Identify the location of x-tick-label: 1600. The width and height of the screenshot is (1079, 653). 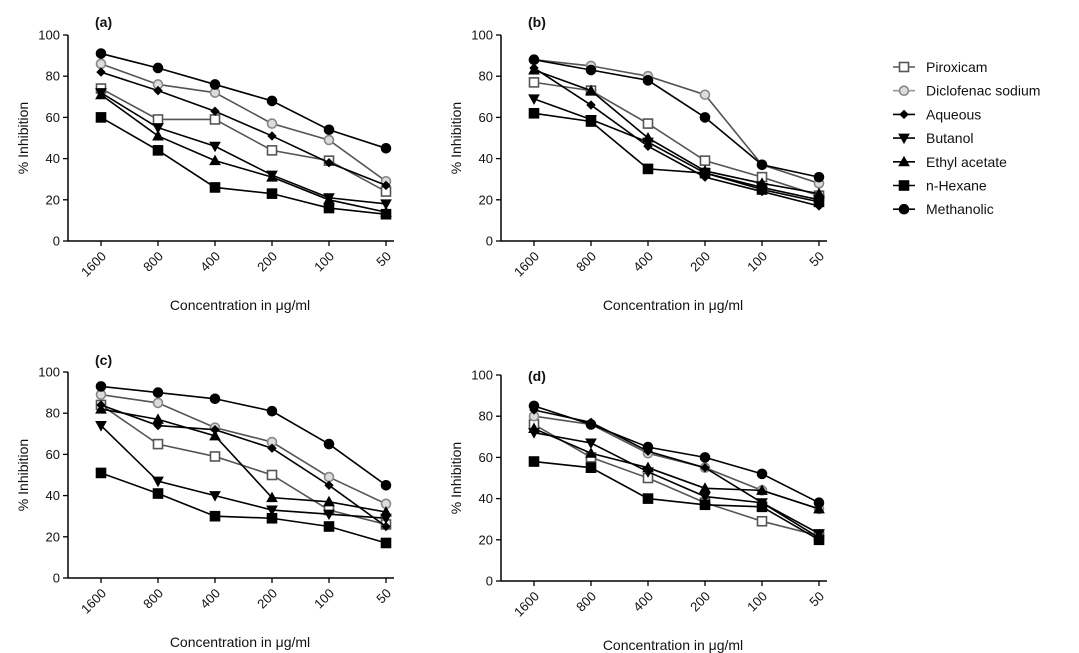
(526, 264).